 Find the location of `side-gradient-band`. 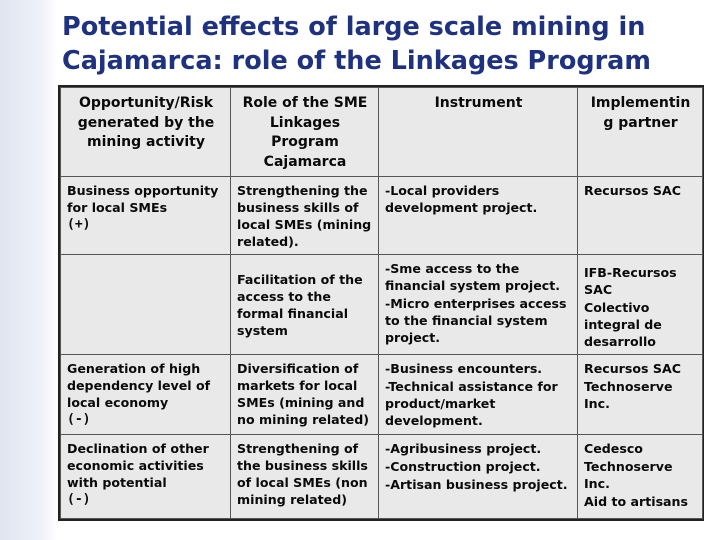

side-gradient-band is located at coordinates (29, 270).